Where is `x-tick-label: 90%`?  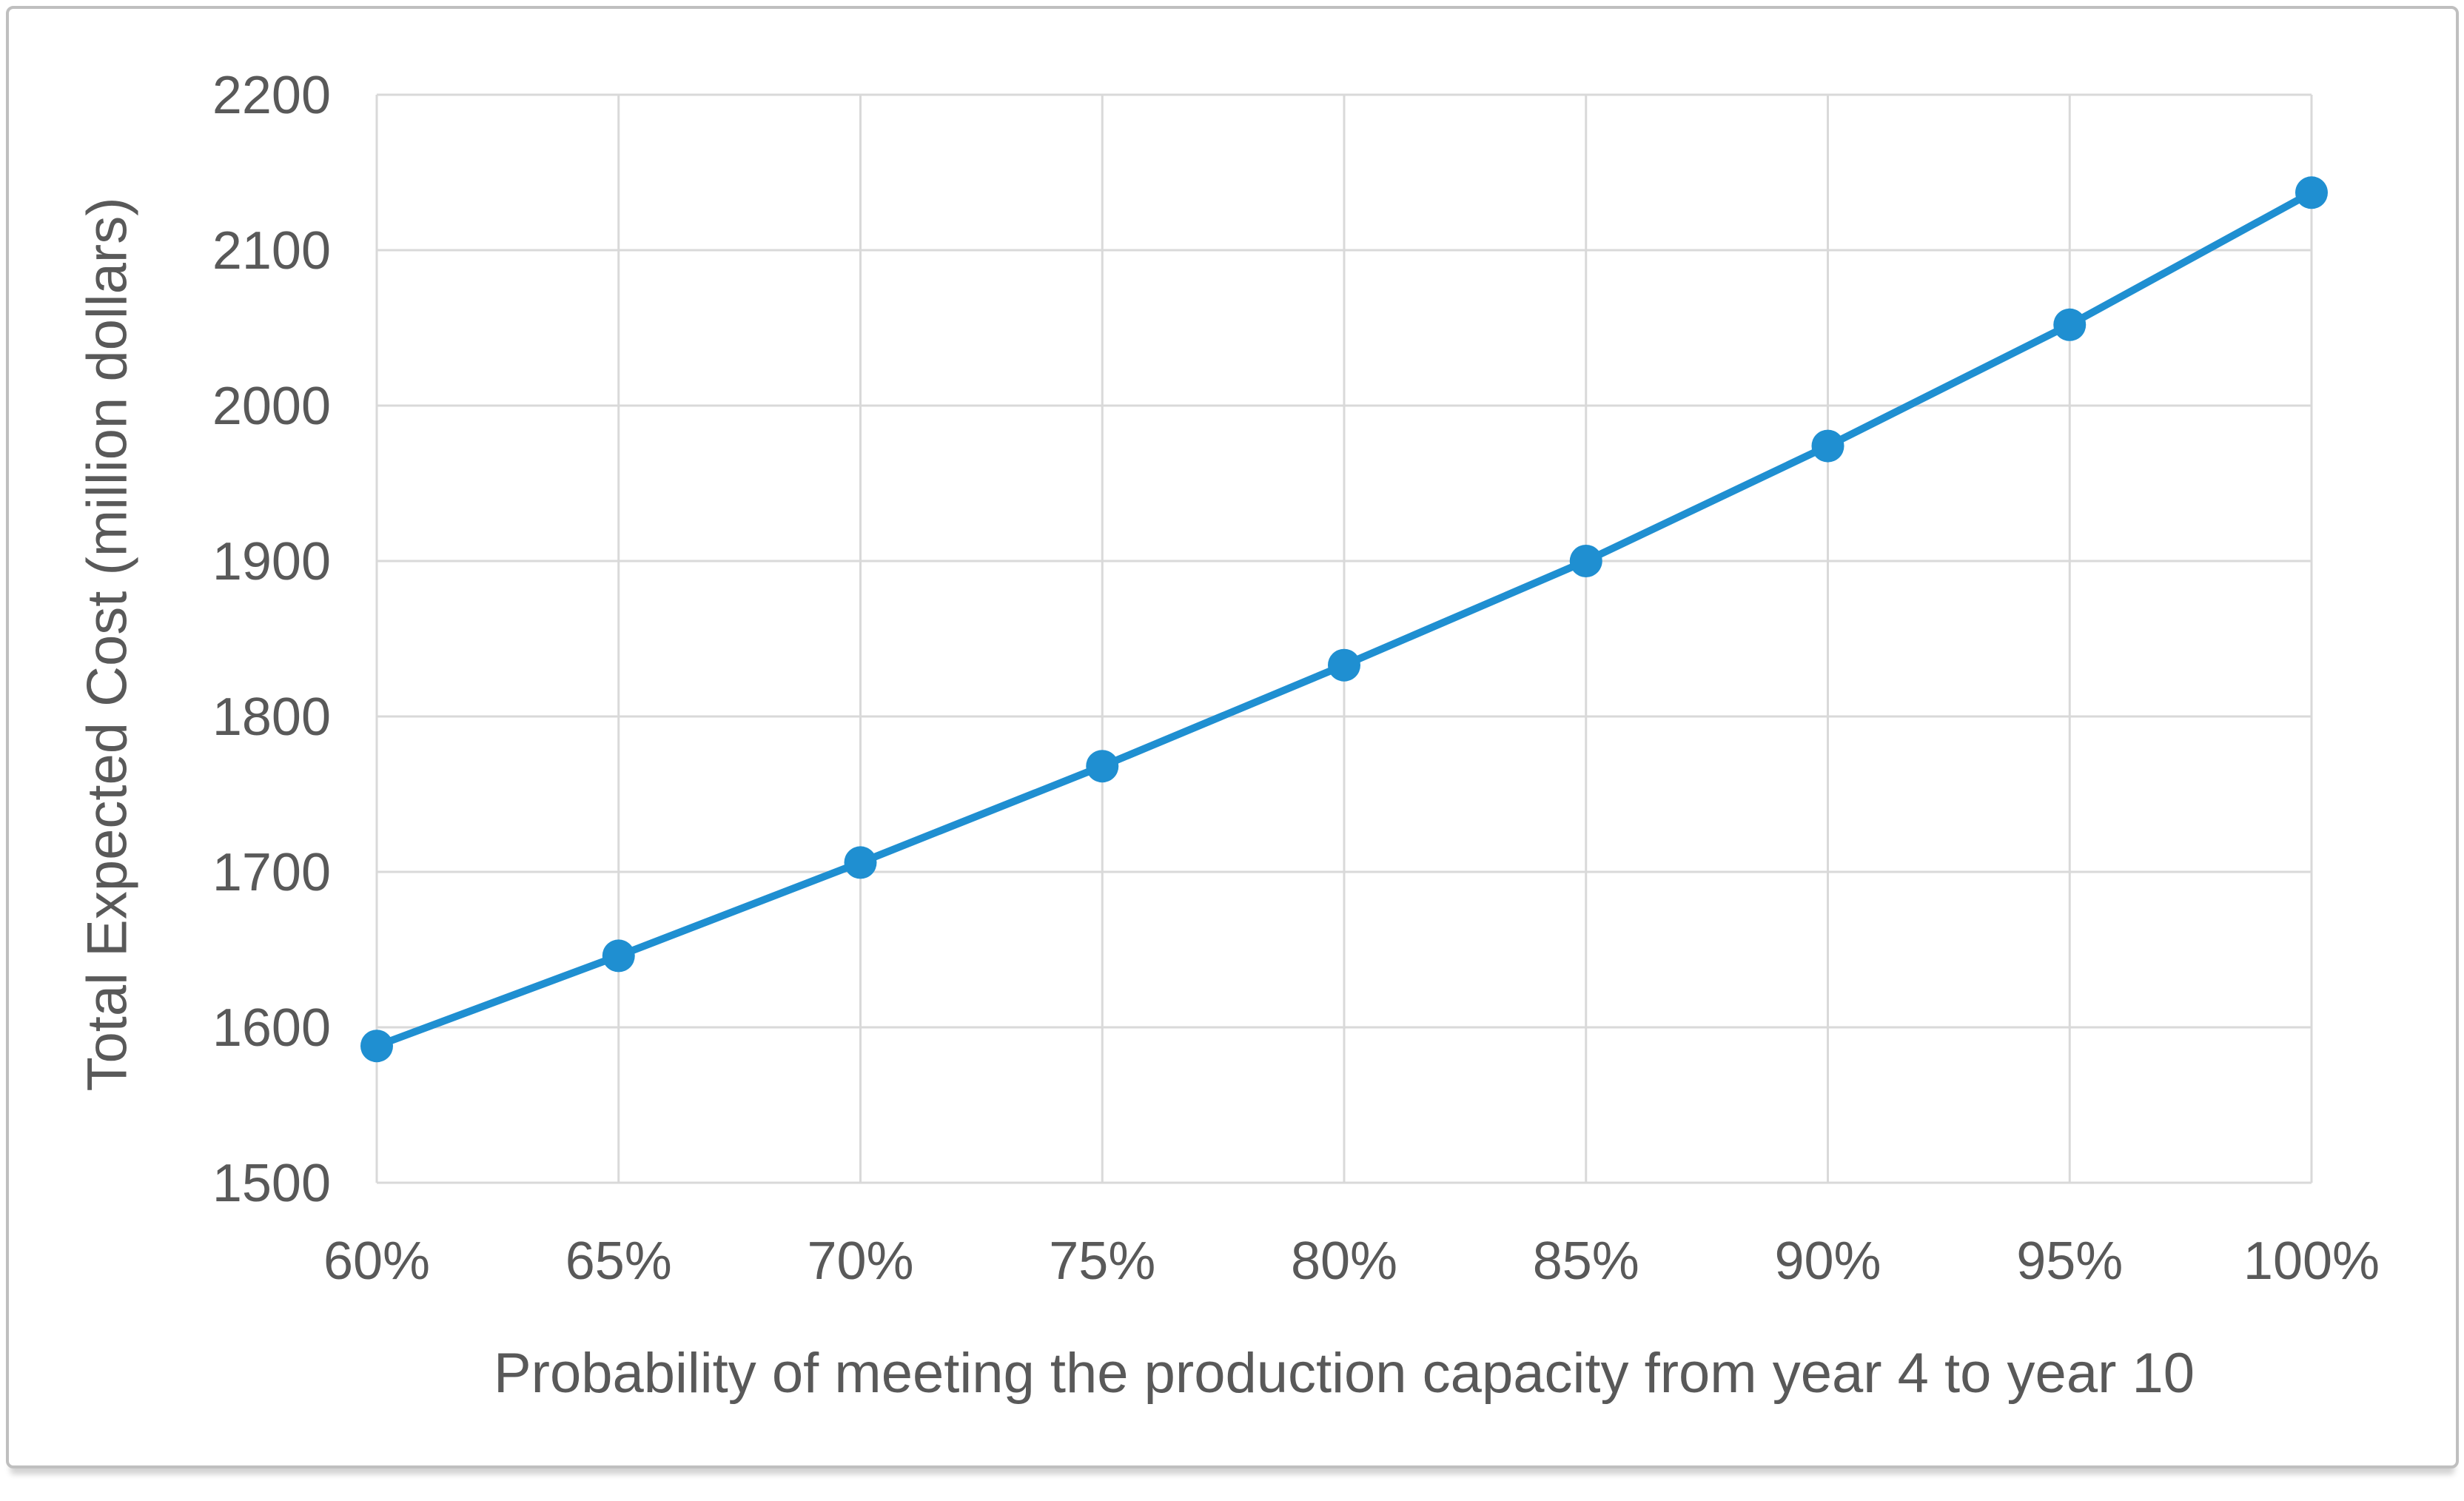
x-tick-label: 90% is located at coordinates (1827, 1261).